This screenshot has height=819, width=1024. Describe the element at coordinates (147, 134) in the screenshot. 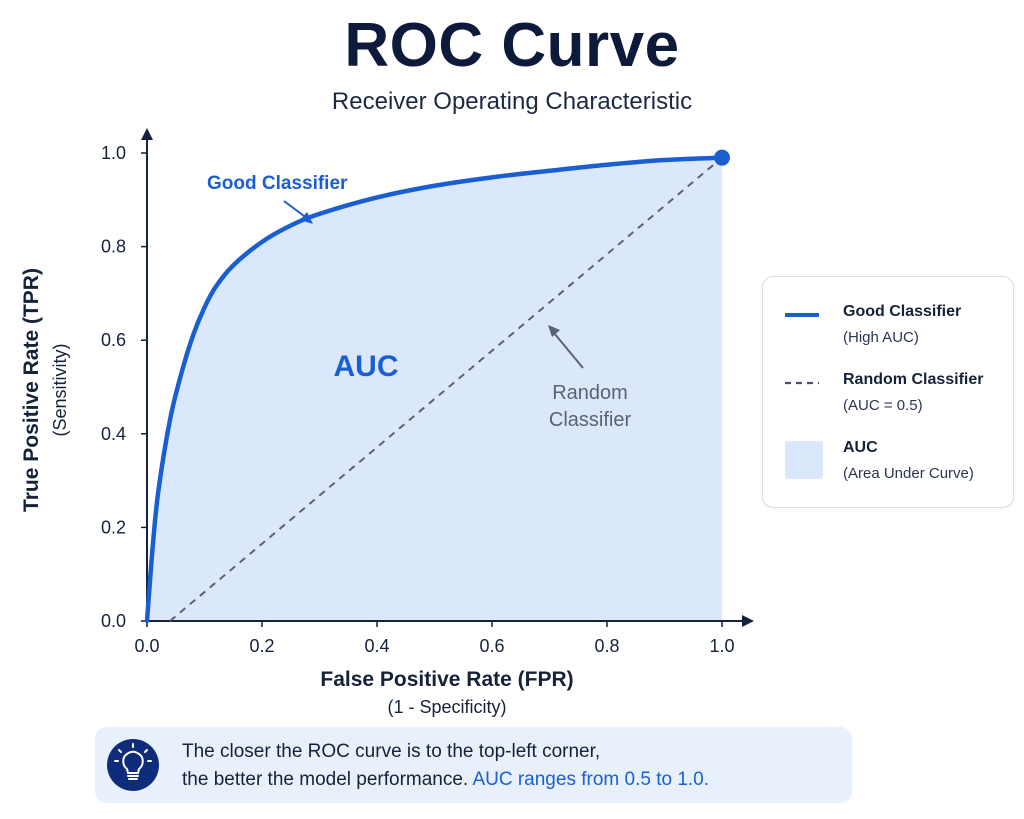

I see `y-axis-arrow` at that location.